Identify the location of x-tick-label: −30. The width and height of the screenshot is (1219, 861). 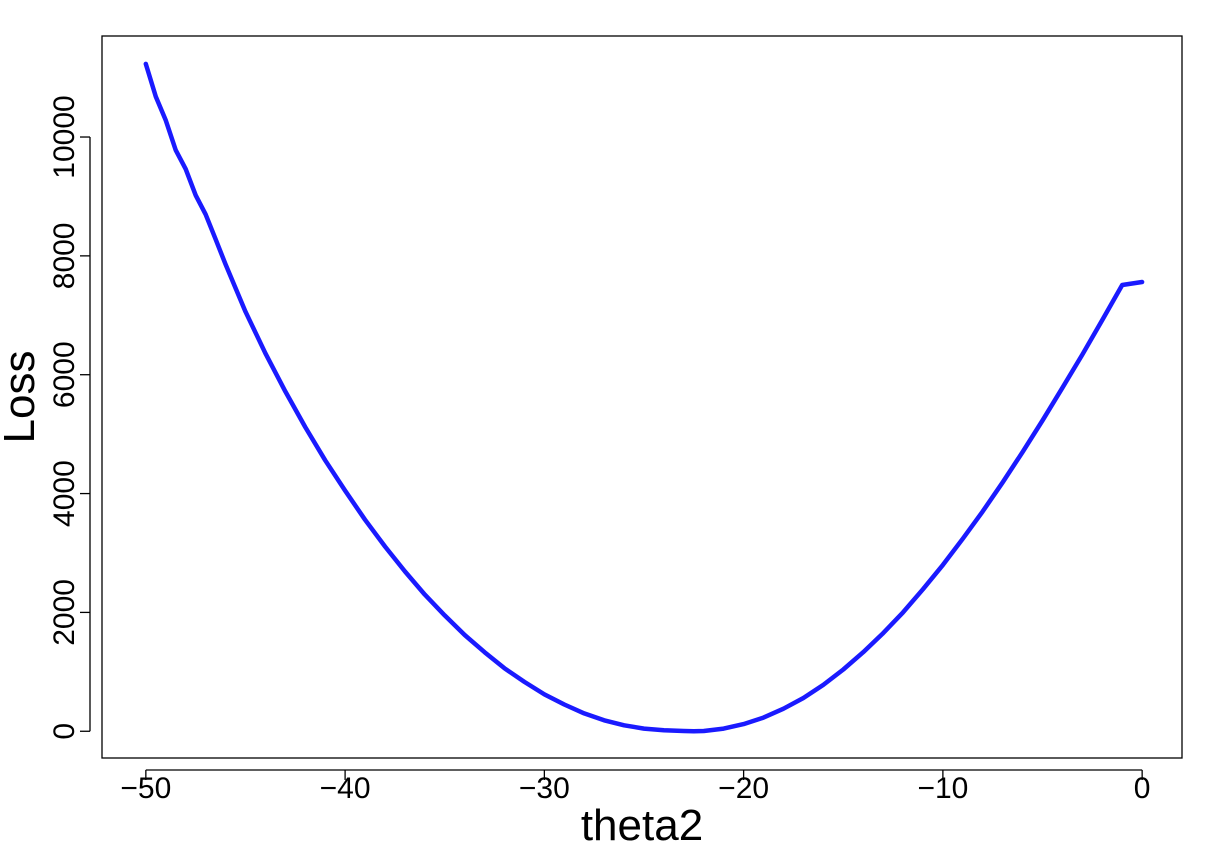
(544, 788).